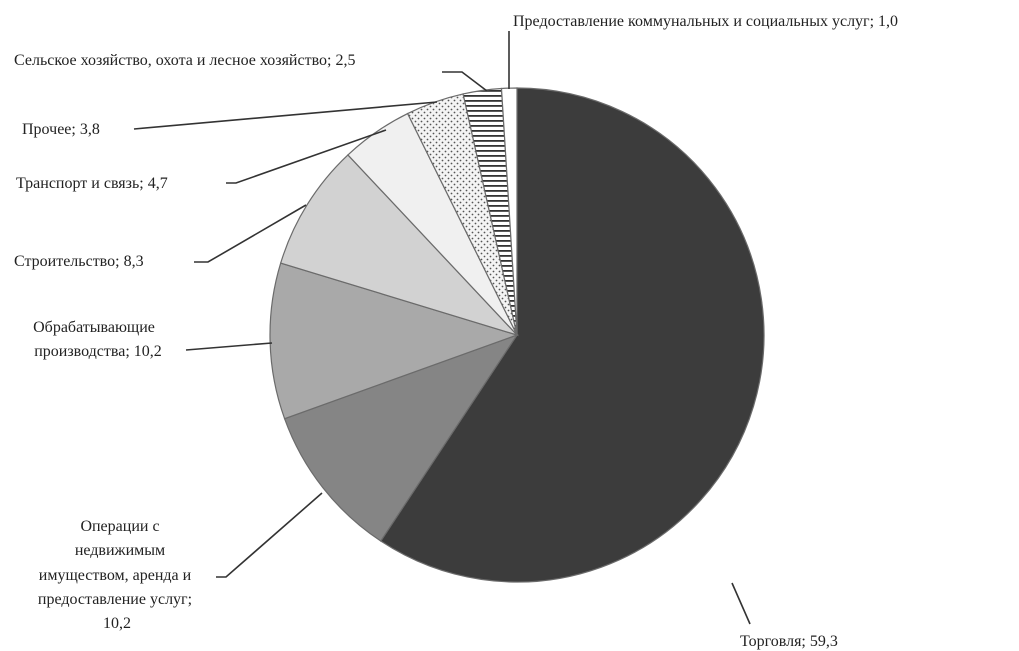  I want to click on data-label-real-estate-line-1: Операции с, so click(119, 526).